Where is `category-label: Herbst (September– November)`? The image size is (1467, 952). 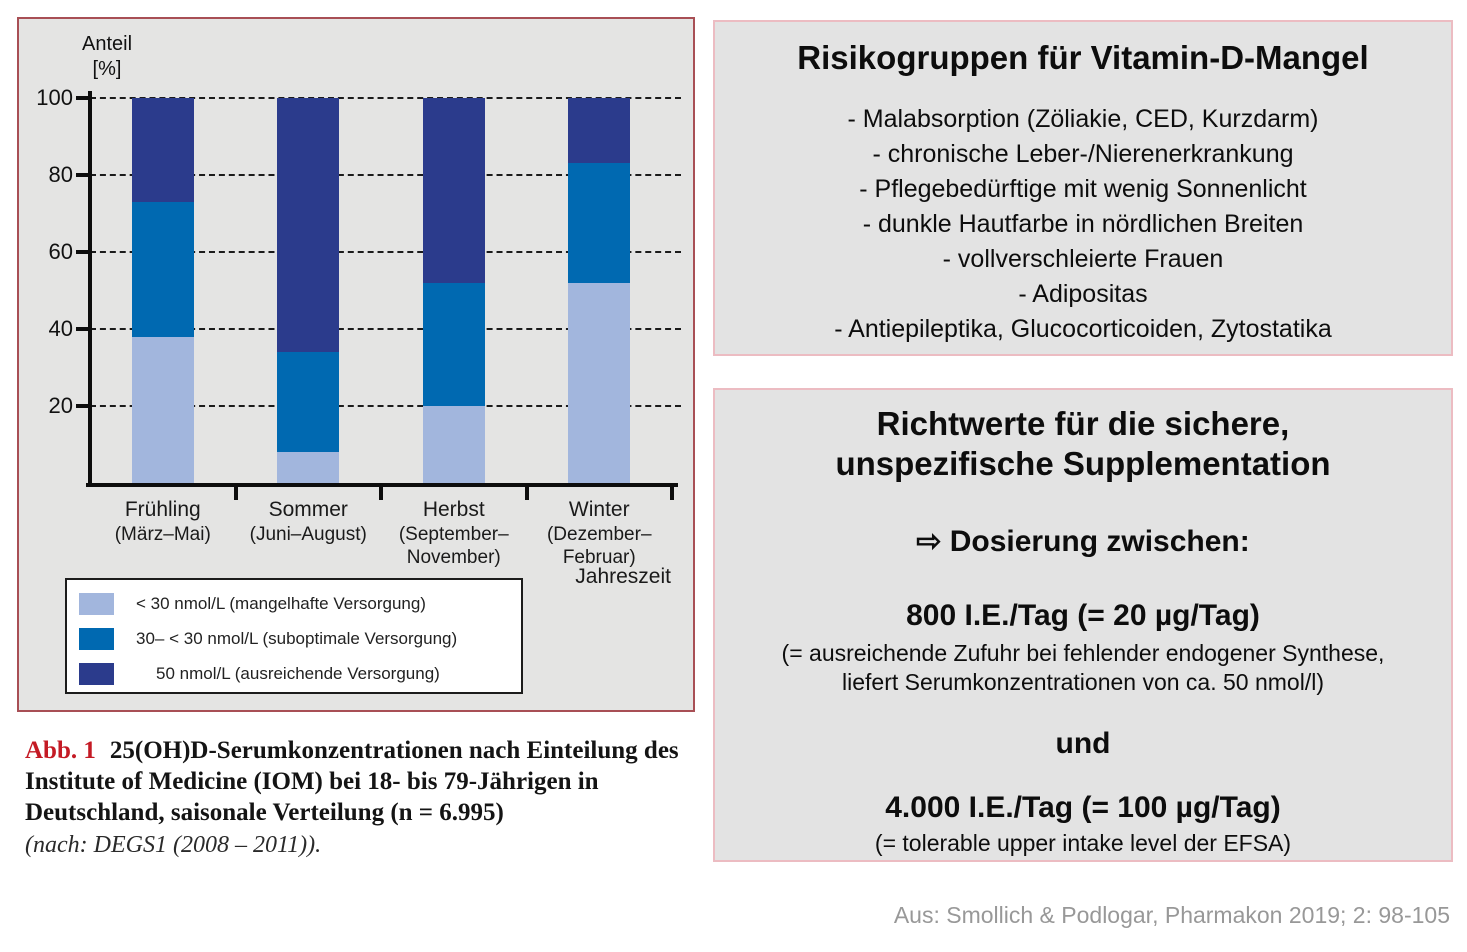
category-label: Herbst (September– November) is located at coordinates (454, 533).